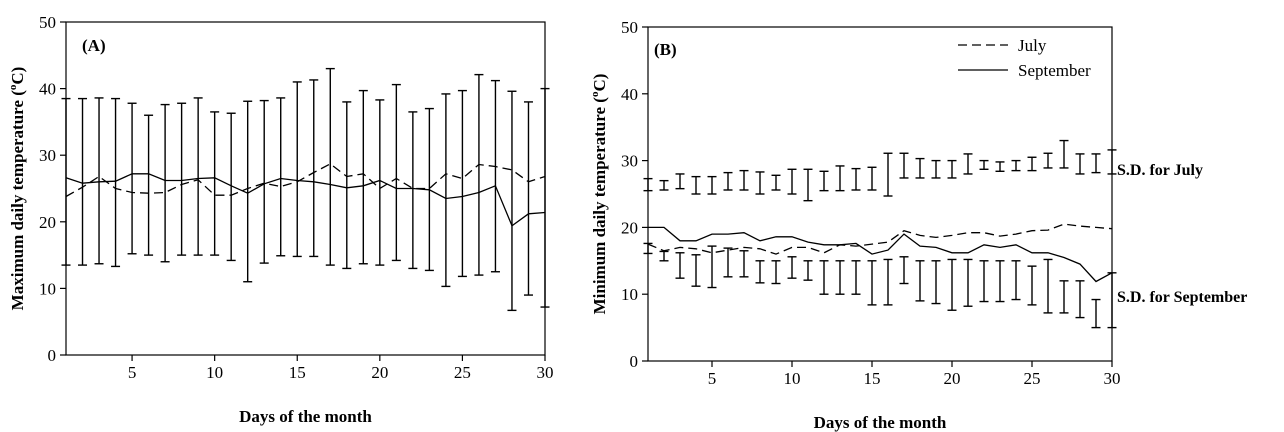  Describe the element at coordinates (305, 180) in the screenshot. I see `series-line-dashed` at that location.